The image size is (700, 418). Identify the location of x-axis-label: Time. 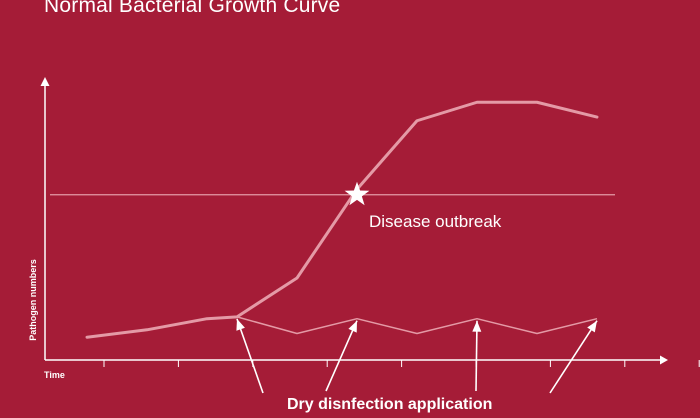
(54, 375).